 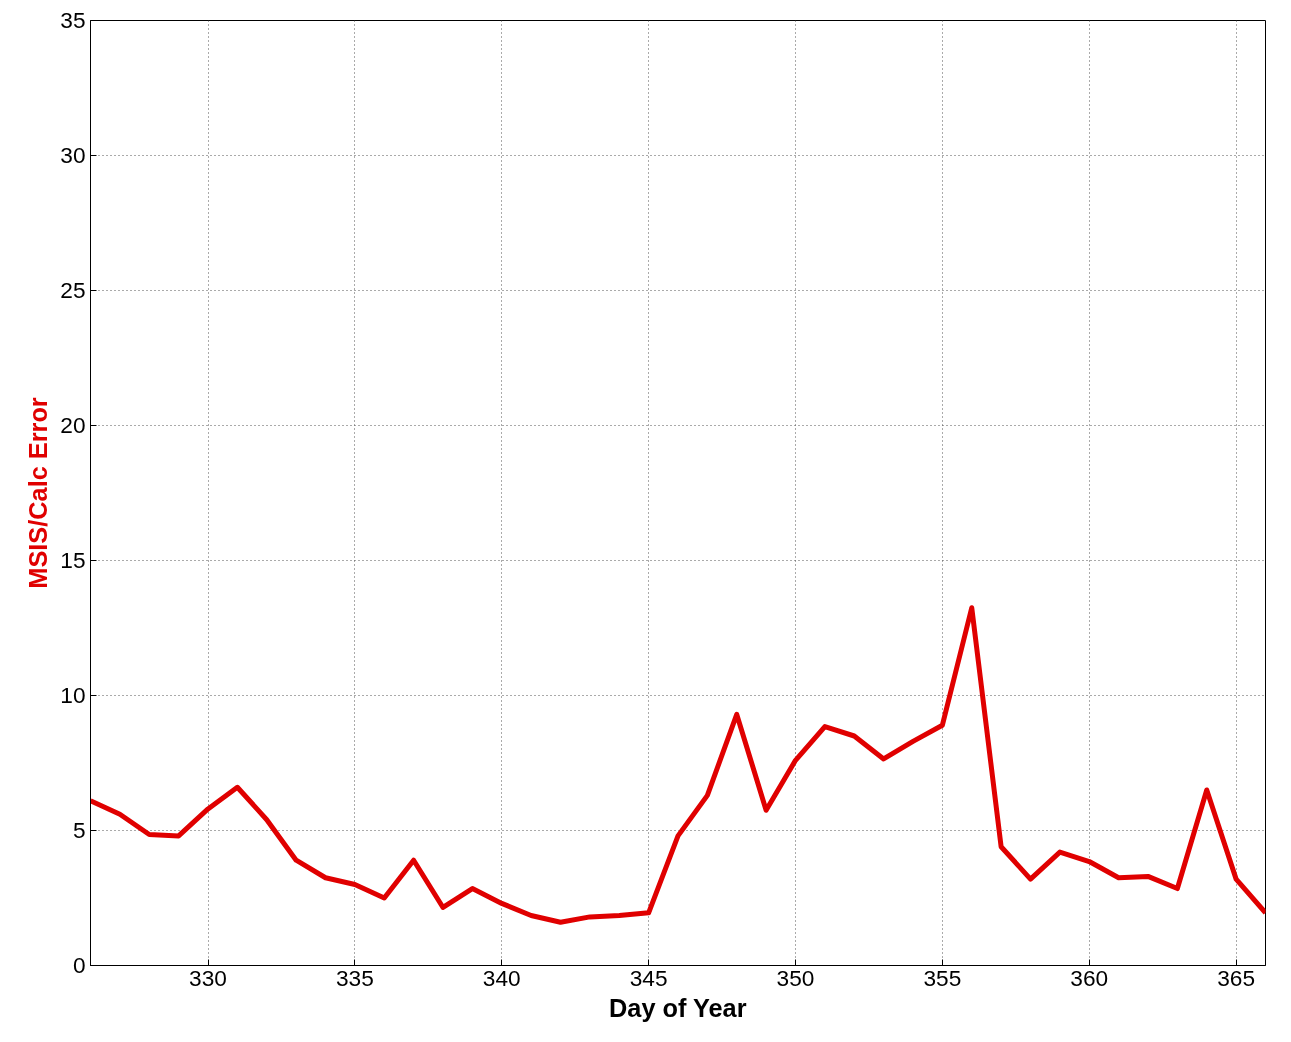 What do you see at coordinates (73, 695) in the screenshot?
I see `y-tick-label: 10` at bounding box center [73, 695].